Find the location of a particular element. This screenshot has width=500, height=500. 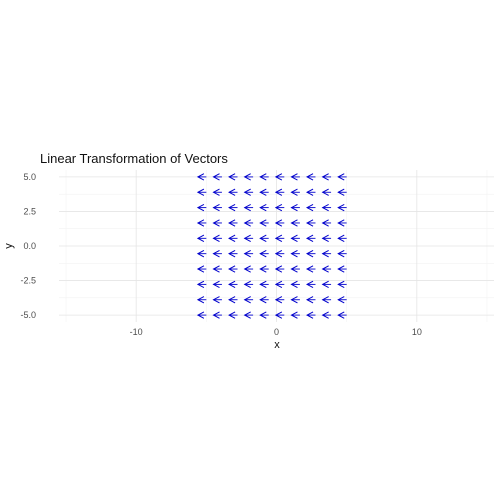

x-tick-label: 0 is located at coordinates (276, 332).